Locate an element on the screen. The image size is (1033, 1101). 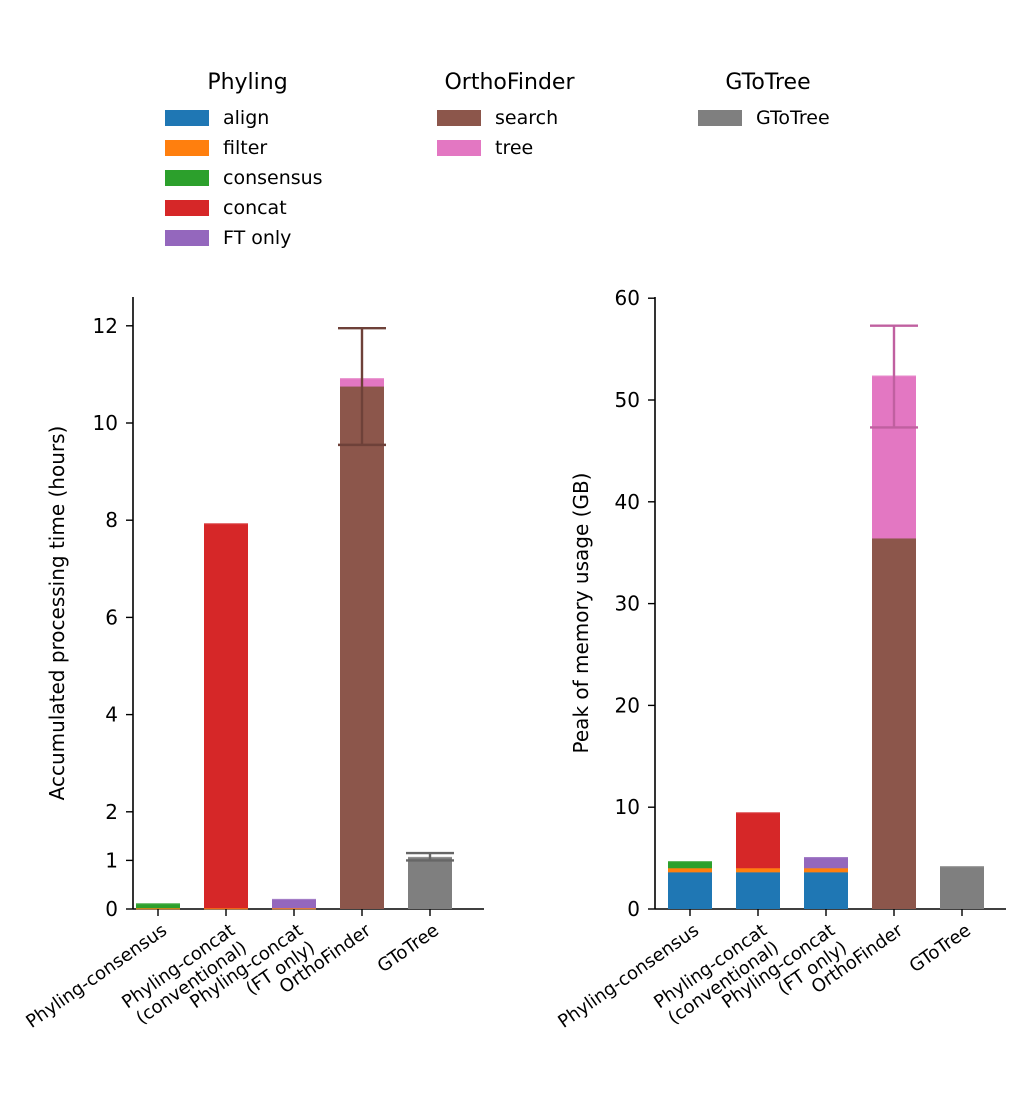
legend-label: tree is located at coordinates (514, 148).